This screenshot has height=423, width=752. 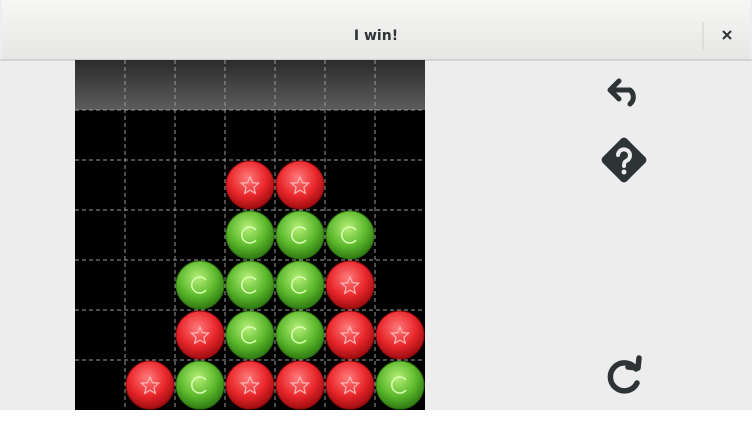 What do you see at coordinates (621, 92) in the screenshot?
I see `undo-button` at bounding box center [621, 92].